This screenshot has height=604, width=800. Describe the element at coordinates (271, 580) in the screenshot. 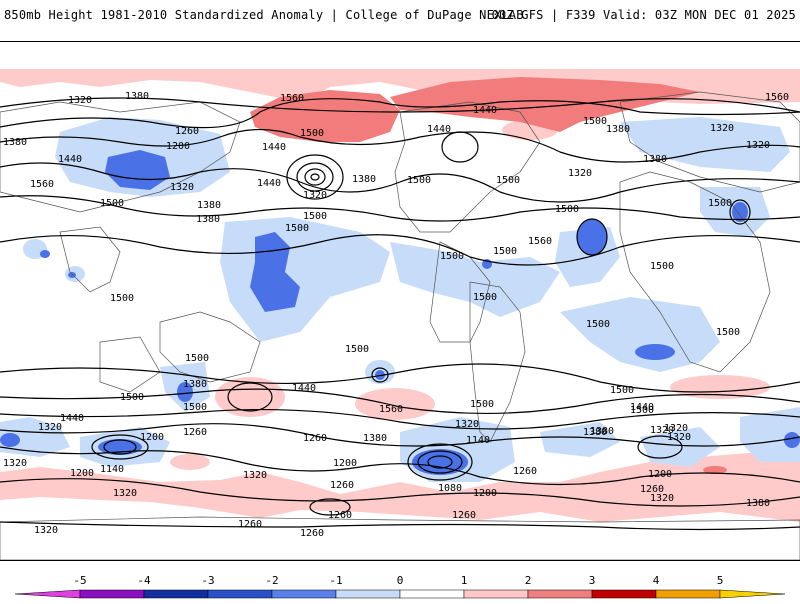

I see `colorbar-tick: -2` at that location.